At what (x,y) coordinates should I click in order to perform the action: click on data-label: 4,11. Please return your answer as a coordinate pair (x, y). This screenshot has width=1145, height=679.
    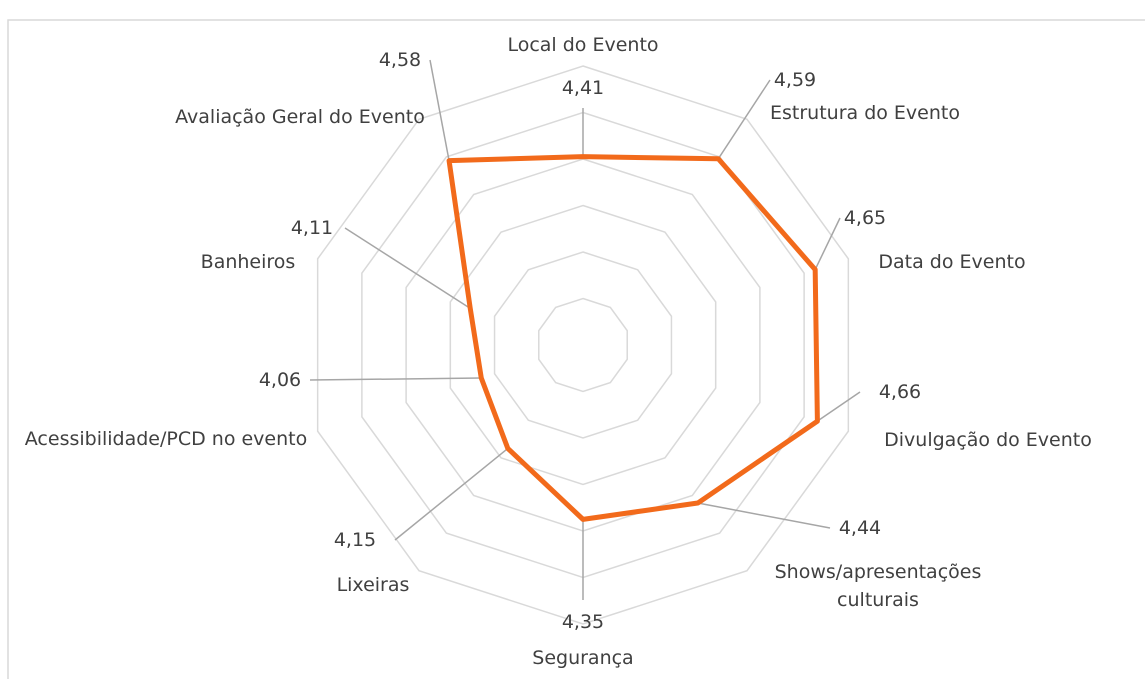
    Looking at the image, I should click on (312, 228).